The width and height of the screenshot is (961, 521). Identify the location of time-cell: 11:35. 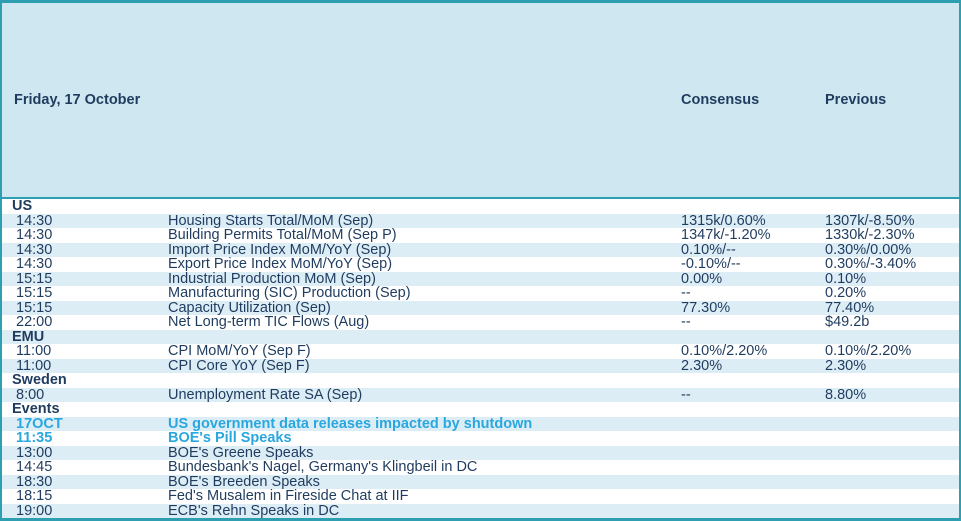
(34, 438).